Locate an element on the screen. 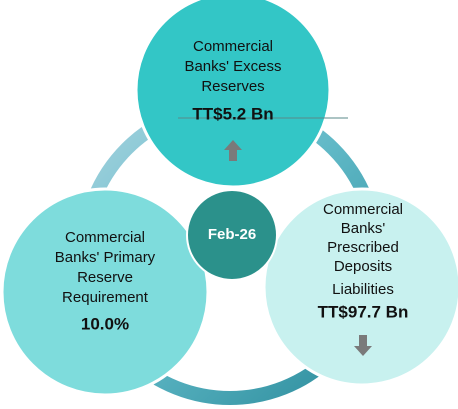 The width and height of the screenshot is (458, 409). node-label: Deposits is located at coordinates (363, 266).